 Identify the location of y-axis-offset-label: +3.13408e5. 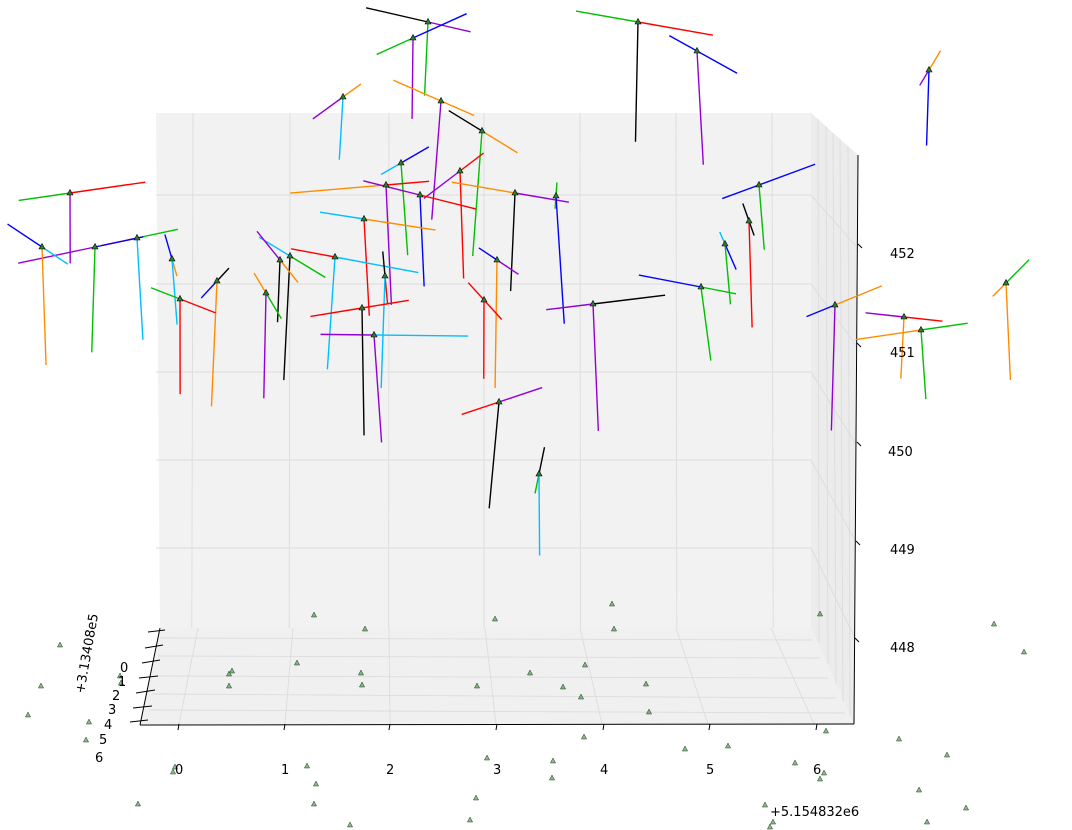
(87, 653).